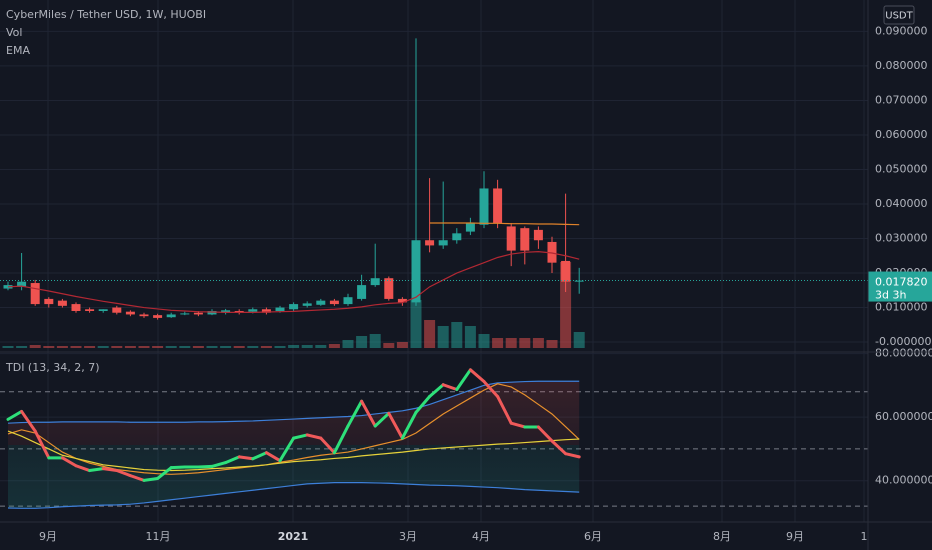 The image size is (932, 550). Describe the element at coordinates (293, 536) in the screenshot. I see `x-tick-label: 2021` at that location.